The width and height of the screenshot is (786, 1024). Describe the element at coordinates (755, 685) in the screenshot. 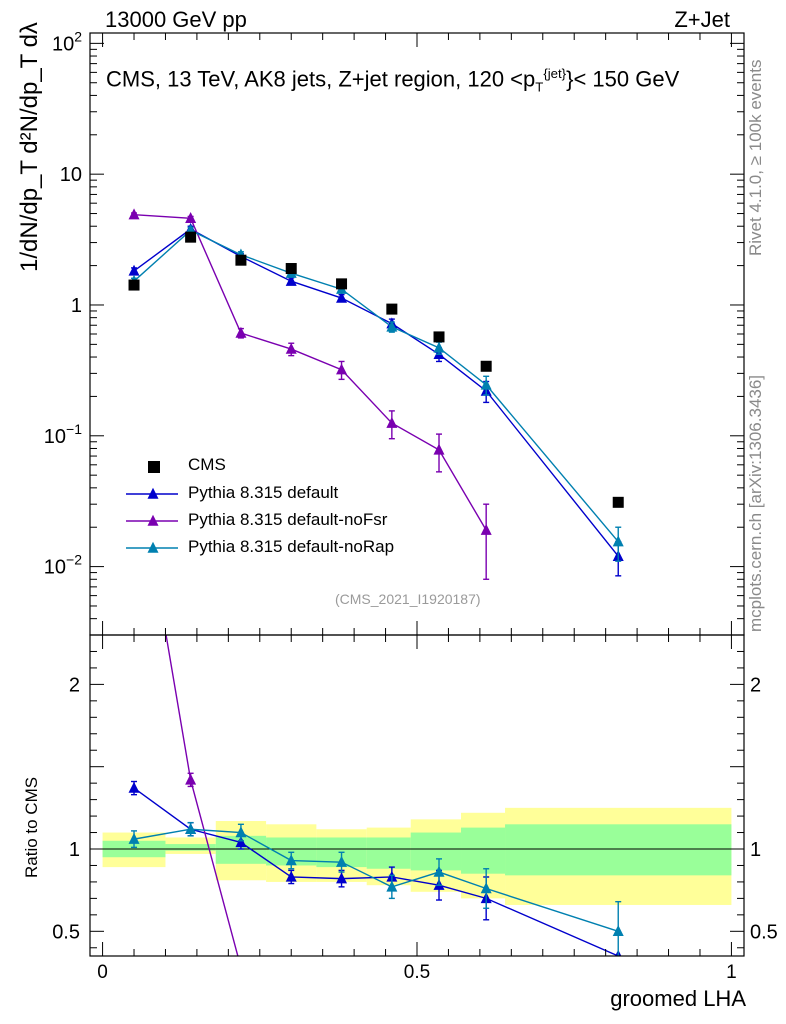

I see `ratio-y-tick-label-right: 2` at that location.